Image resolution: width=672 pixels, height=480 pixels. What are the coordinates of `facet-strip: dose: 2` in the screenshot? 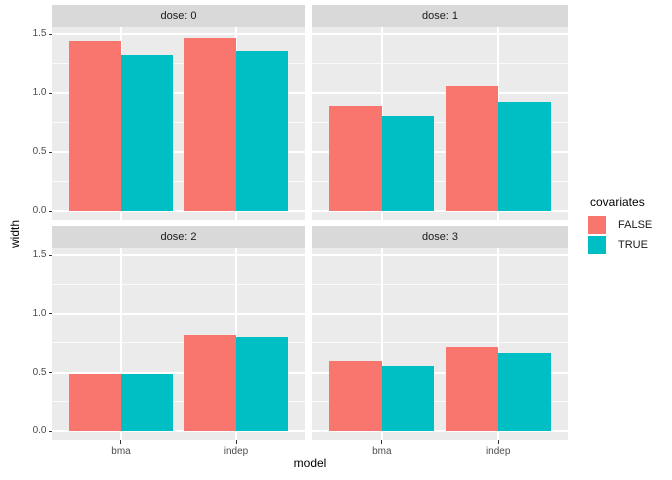 It's located at (178, 237).